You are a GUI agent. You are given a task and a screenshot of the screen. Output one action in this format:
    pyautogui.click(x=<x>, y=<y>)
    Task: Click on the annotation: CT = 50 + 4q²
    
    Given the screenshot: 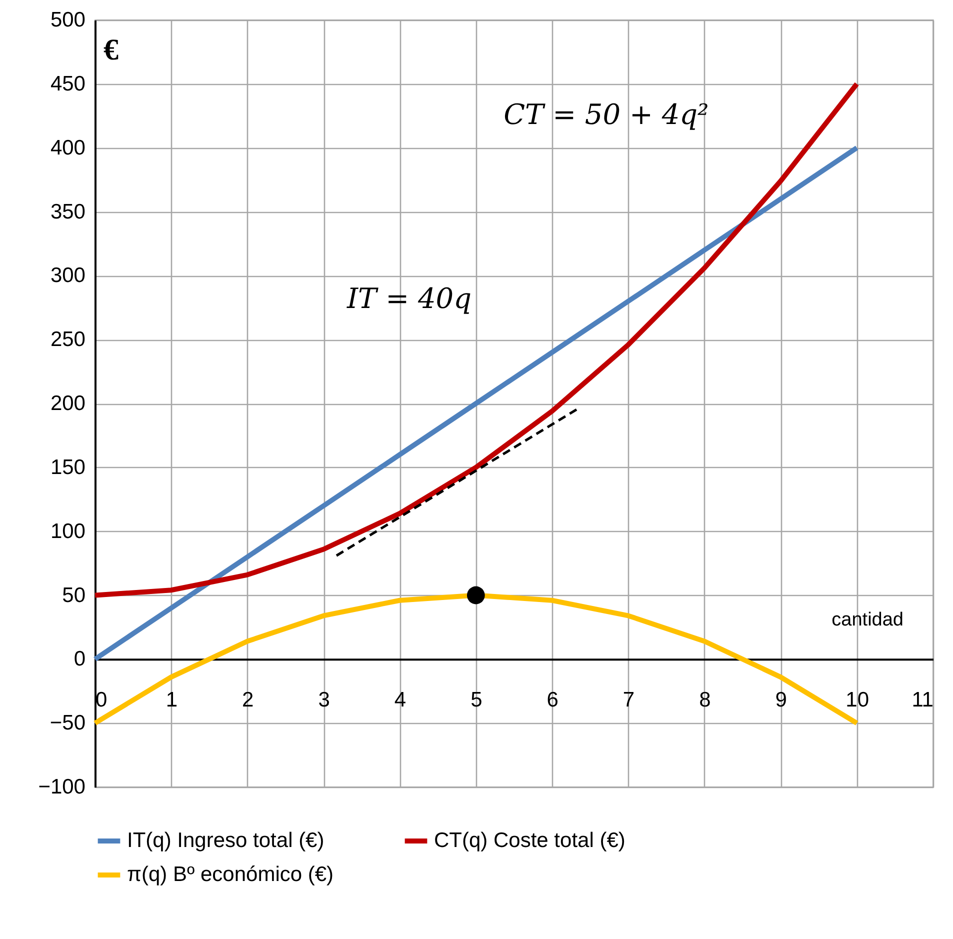 What is the action you would take?
    pyautogui.click(x=606, y=114)
    